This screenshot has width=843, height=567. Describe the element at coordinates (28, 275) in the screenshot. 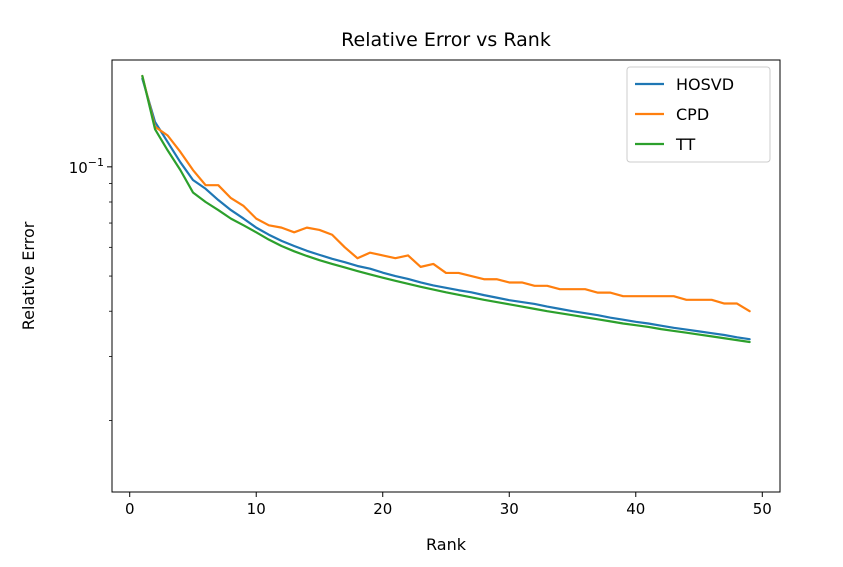

I see `y-axis-label: Relative Error` at that location.